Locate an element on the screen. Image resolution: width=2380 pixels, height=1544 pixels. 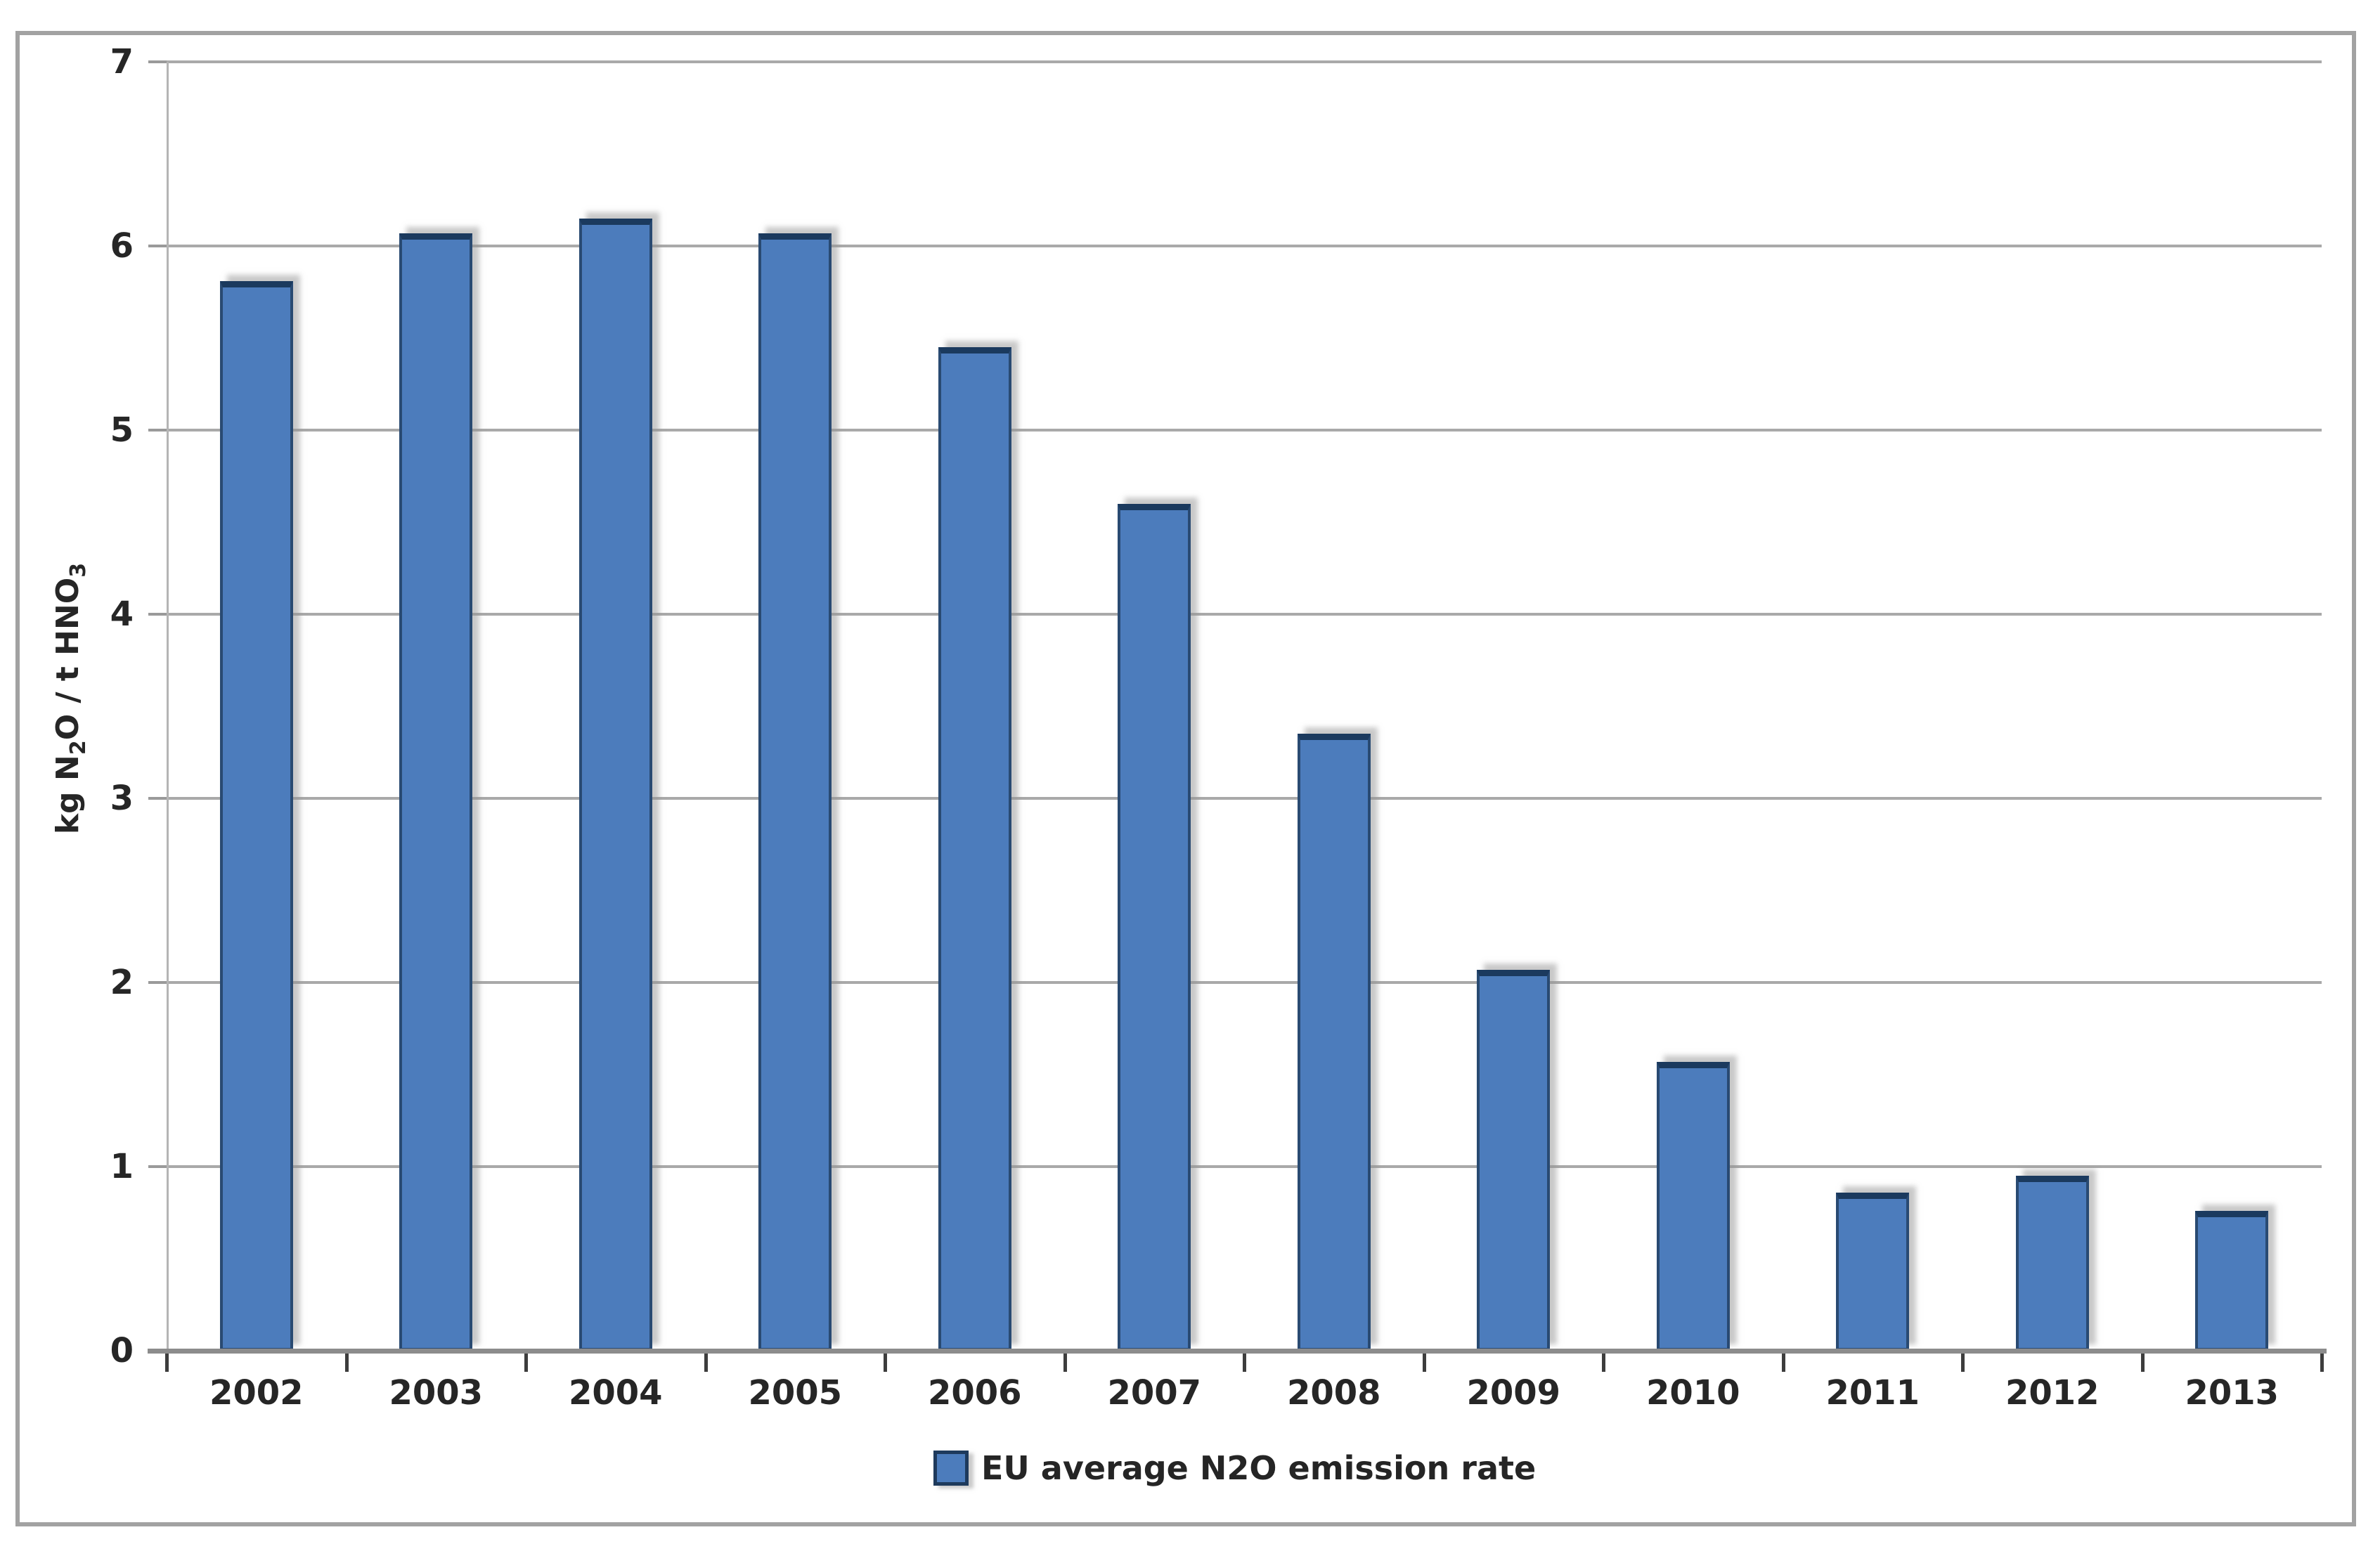
y-tick-label-1: 1 is located at coordinates (122, 1166).